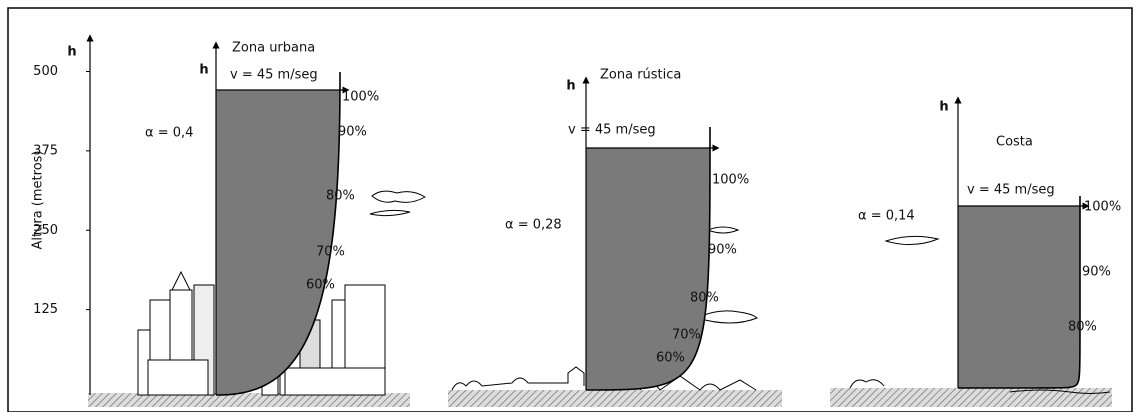 This screenshot has height=412, width=1141. What do you see at coordinates (640, 75) in the screenshot?
I see `panel-title: Zona rústica` at bounding box center [640, 75].